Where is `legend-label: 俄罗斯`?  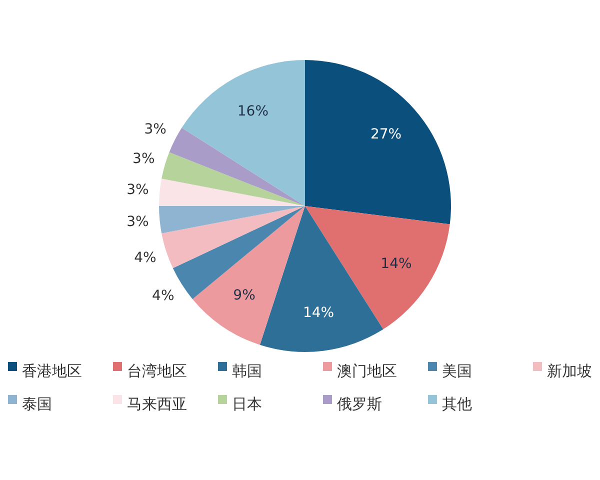
legend-label: 俄罗斯 is located at coordinates (359, 404).